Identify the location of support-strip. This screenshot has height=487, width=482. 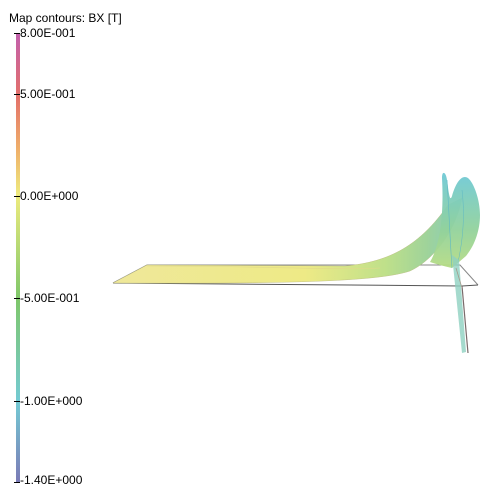
(459, 304).